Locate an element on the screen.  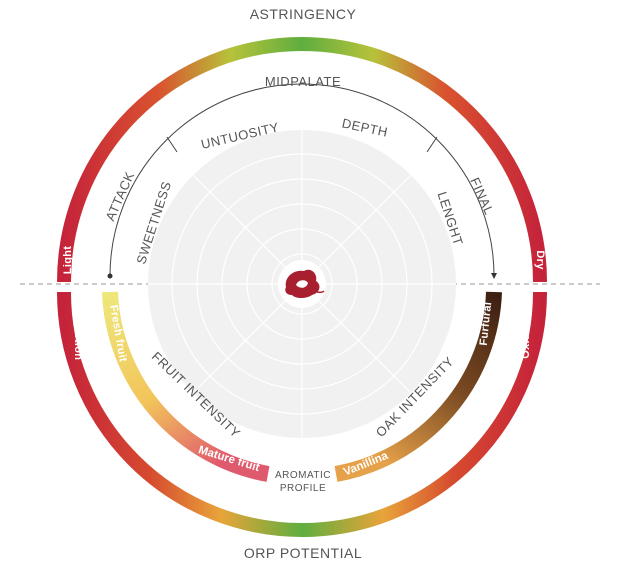
fruit-aroma-bar is located at coordinates (186, 386).